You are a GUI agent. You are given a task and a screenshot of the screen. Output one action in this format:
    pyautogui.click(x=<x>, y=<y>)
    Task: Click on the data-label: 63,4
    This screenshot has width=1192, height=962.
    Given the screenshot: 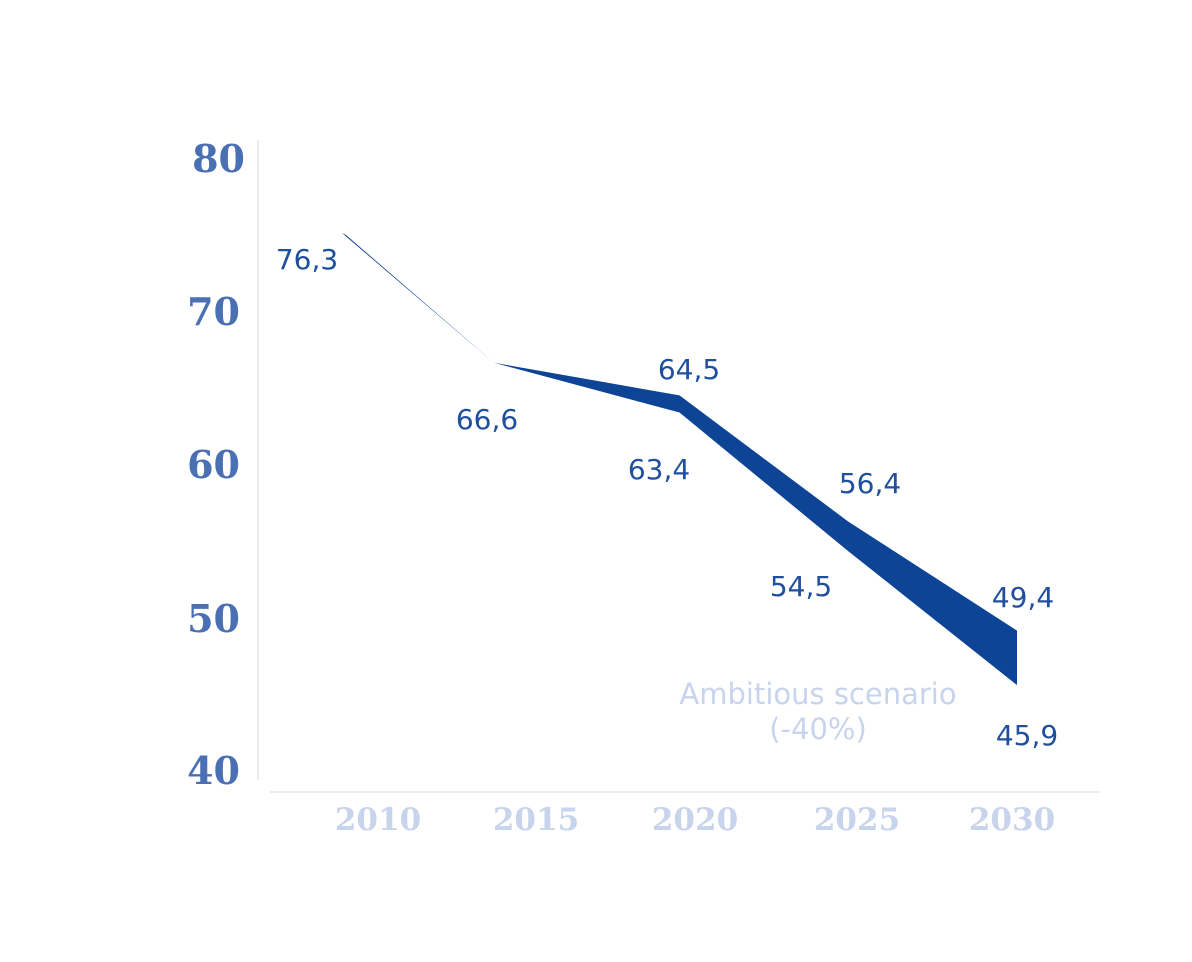 What is the action you would take?
    pyautogui.click(x=659, y=469)
    